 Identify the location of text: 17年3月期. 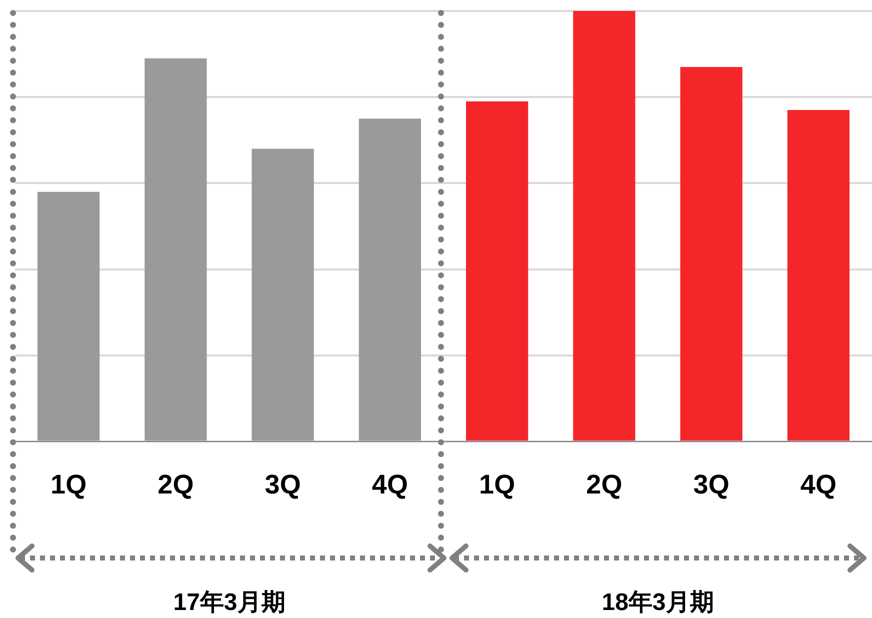
(229, 603).